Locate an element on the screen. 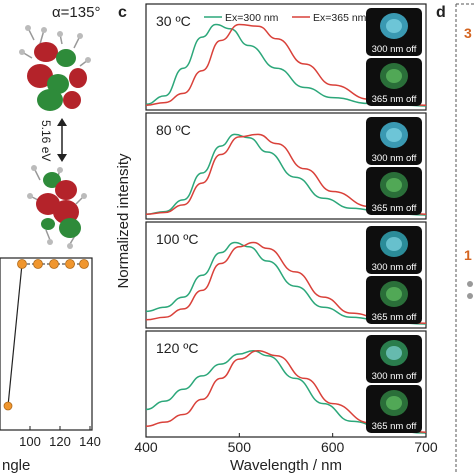 Image resolution: width=474 pixels, height=474 pixels. mini-plot: 100 120 140 ngle is located at coordinates (50, 365).